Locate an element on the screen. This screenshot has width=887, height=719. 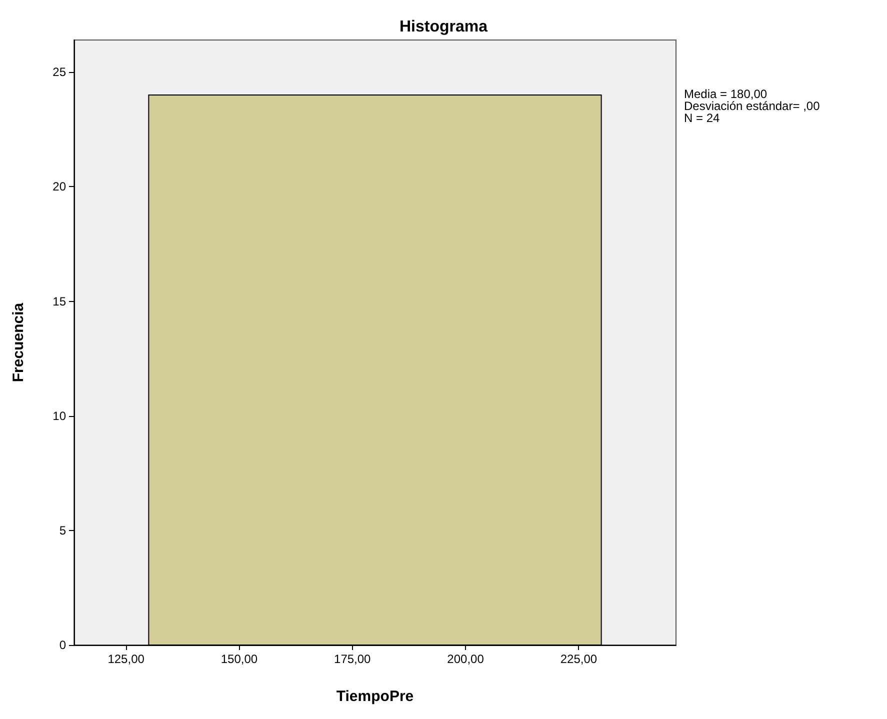
y-tick-label: 10 is located at coordinates (59, 415).